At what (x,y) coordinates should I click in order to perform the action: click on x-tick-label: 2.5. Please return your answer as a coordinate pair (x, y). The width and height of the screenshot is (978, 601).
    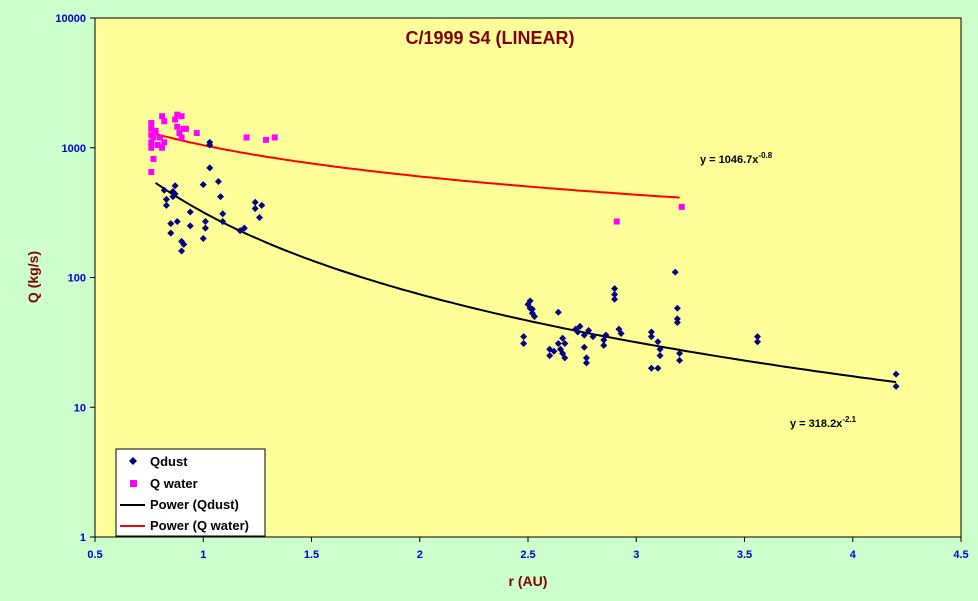
    Looking at the image, I should click on (527, 555).